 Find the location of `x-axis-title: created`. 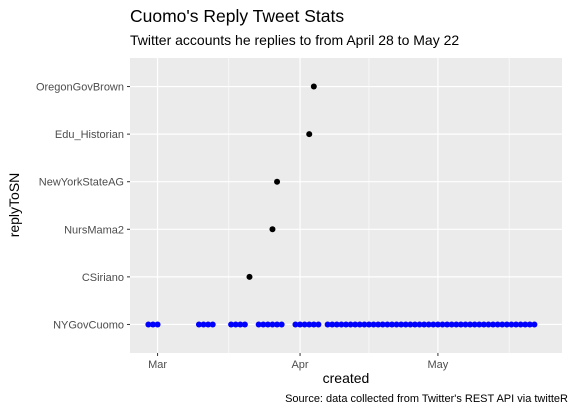

x-axis-title: created is located at coordinates (346, 378).